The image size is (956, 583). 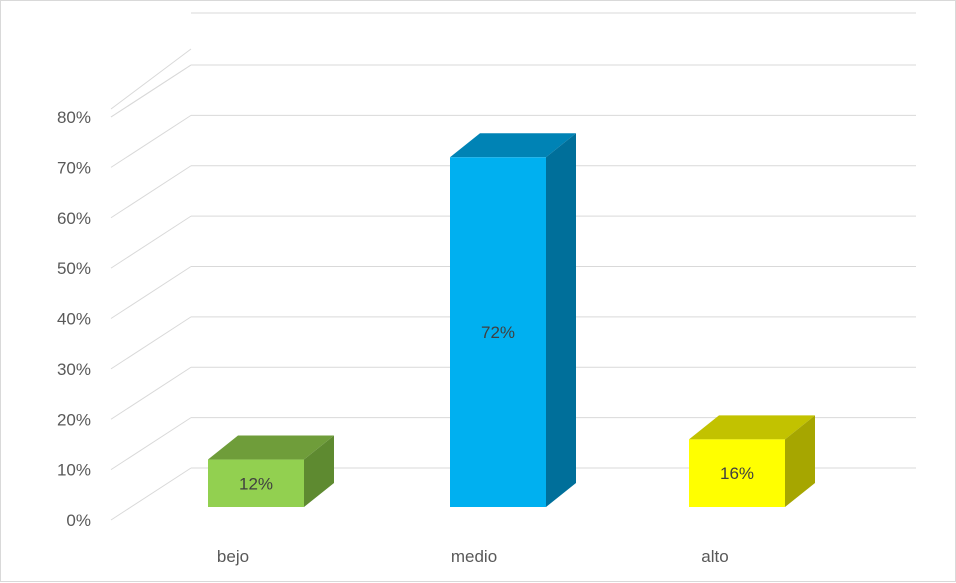 What do you see at coordinates (561, 320) in the screenshot?
I see `bar-side-medio` at bounding box center [561, 320].